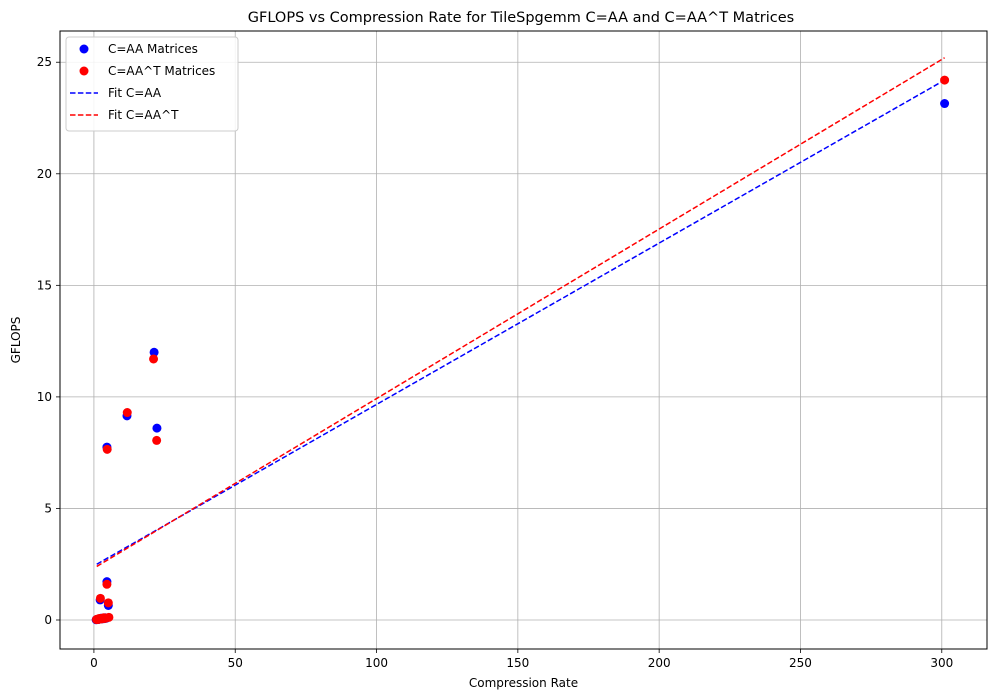  I want to click on y-tick-label: 10, so click(44, 397).